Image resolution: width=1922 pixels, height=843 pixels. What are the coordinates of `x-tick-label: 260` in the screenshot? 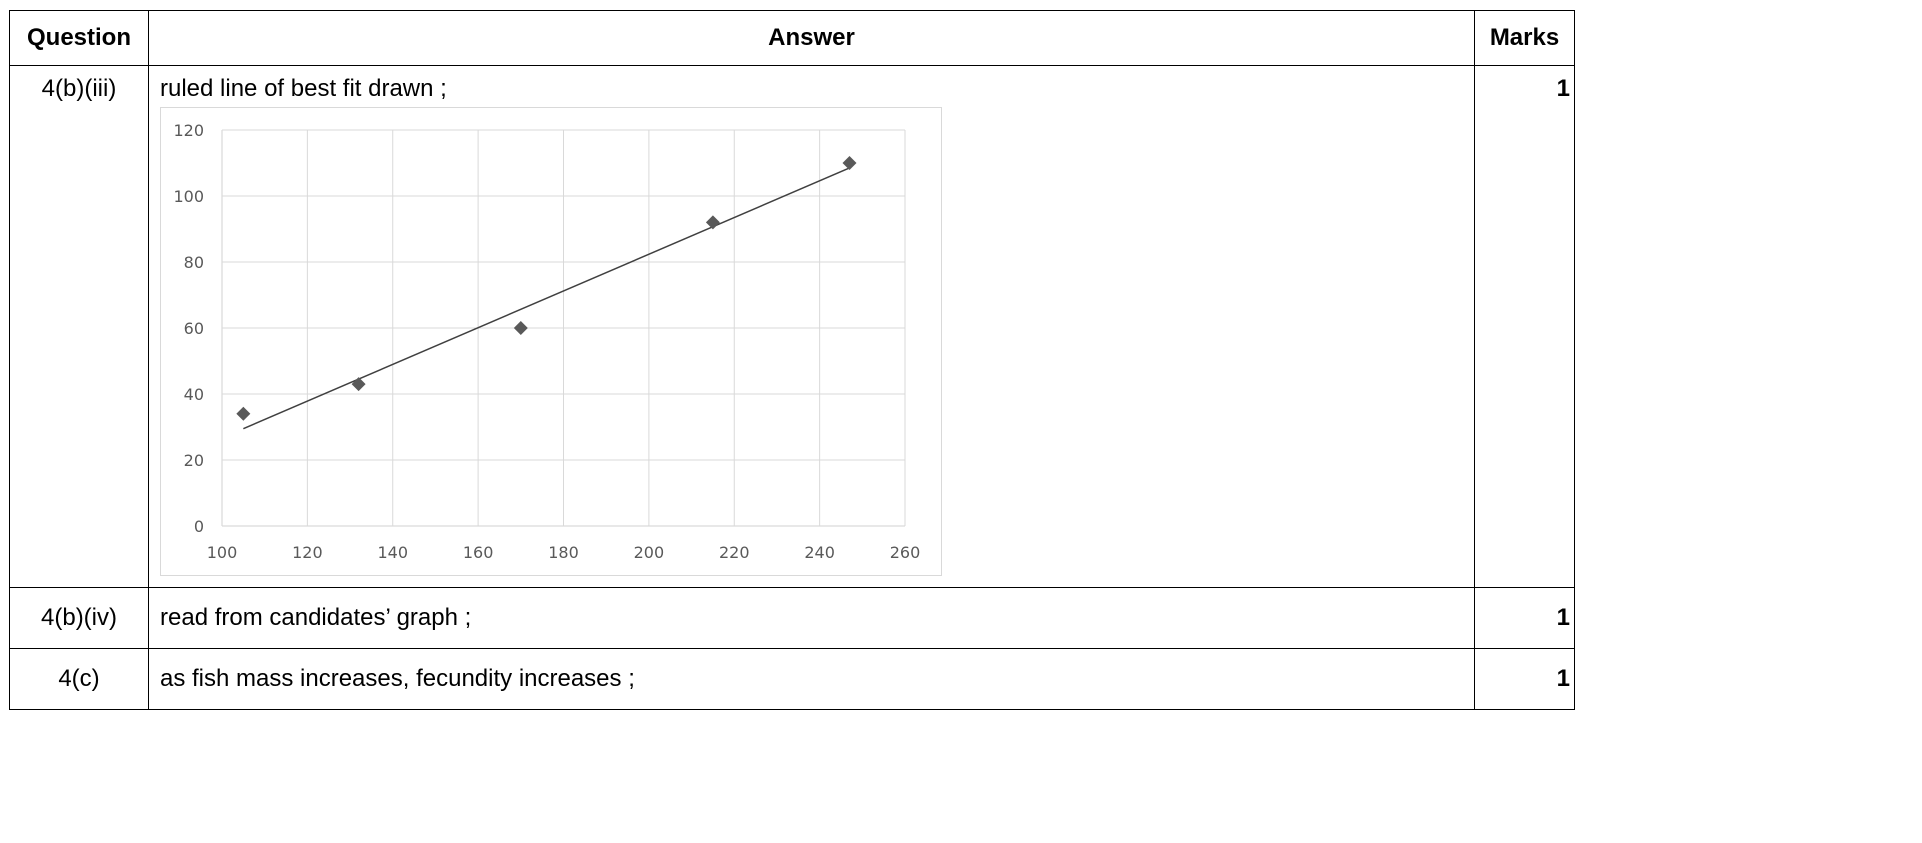 It's located at (905, 552).